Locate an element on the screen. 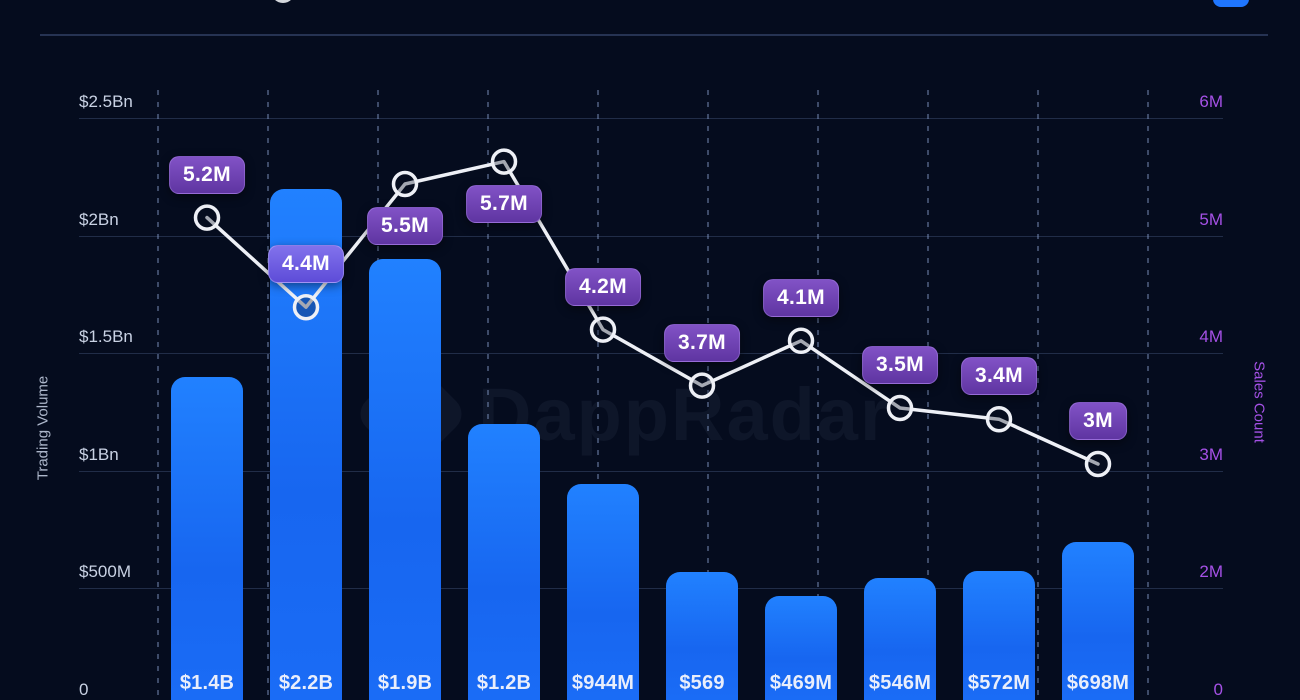 This screenshot has height=700, width=1300. right-axis-tick: 4M is located at coordinates (1211, 336).